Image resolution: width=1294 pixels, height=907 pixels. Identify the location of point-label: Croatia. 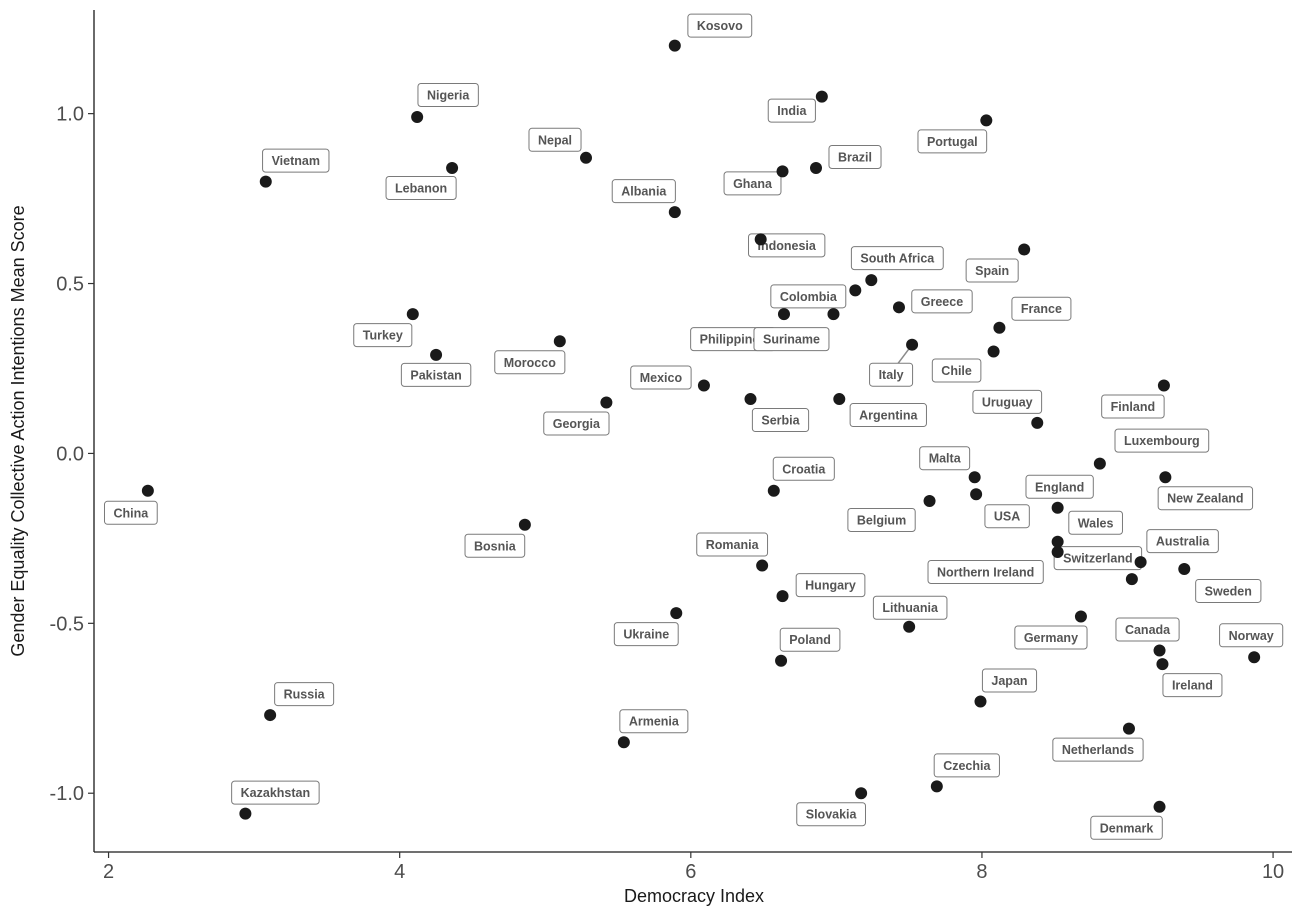
(803, 468).